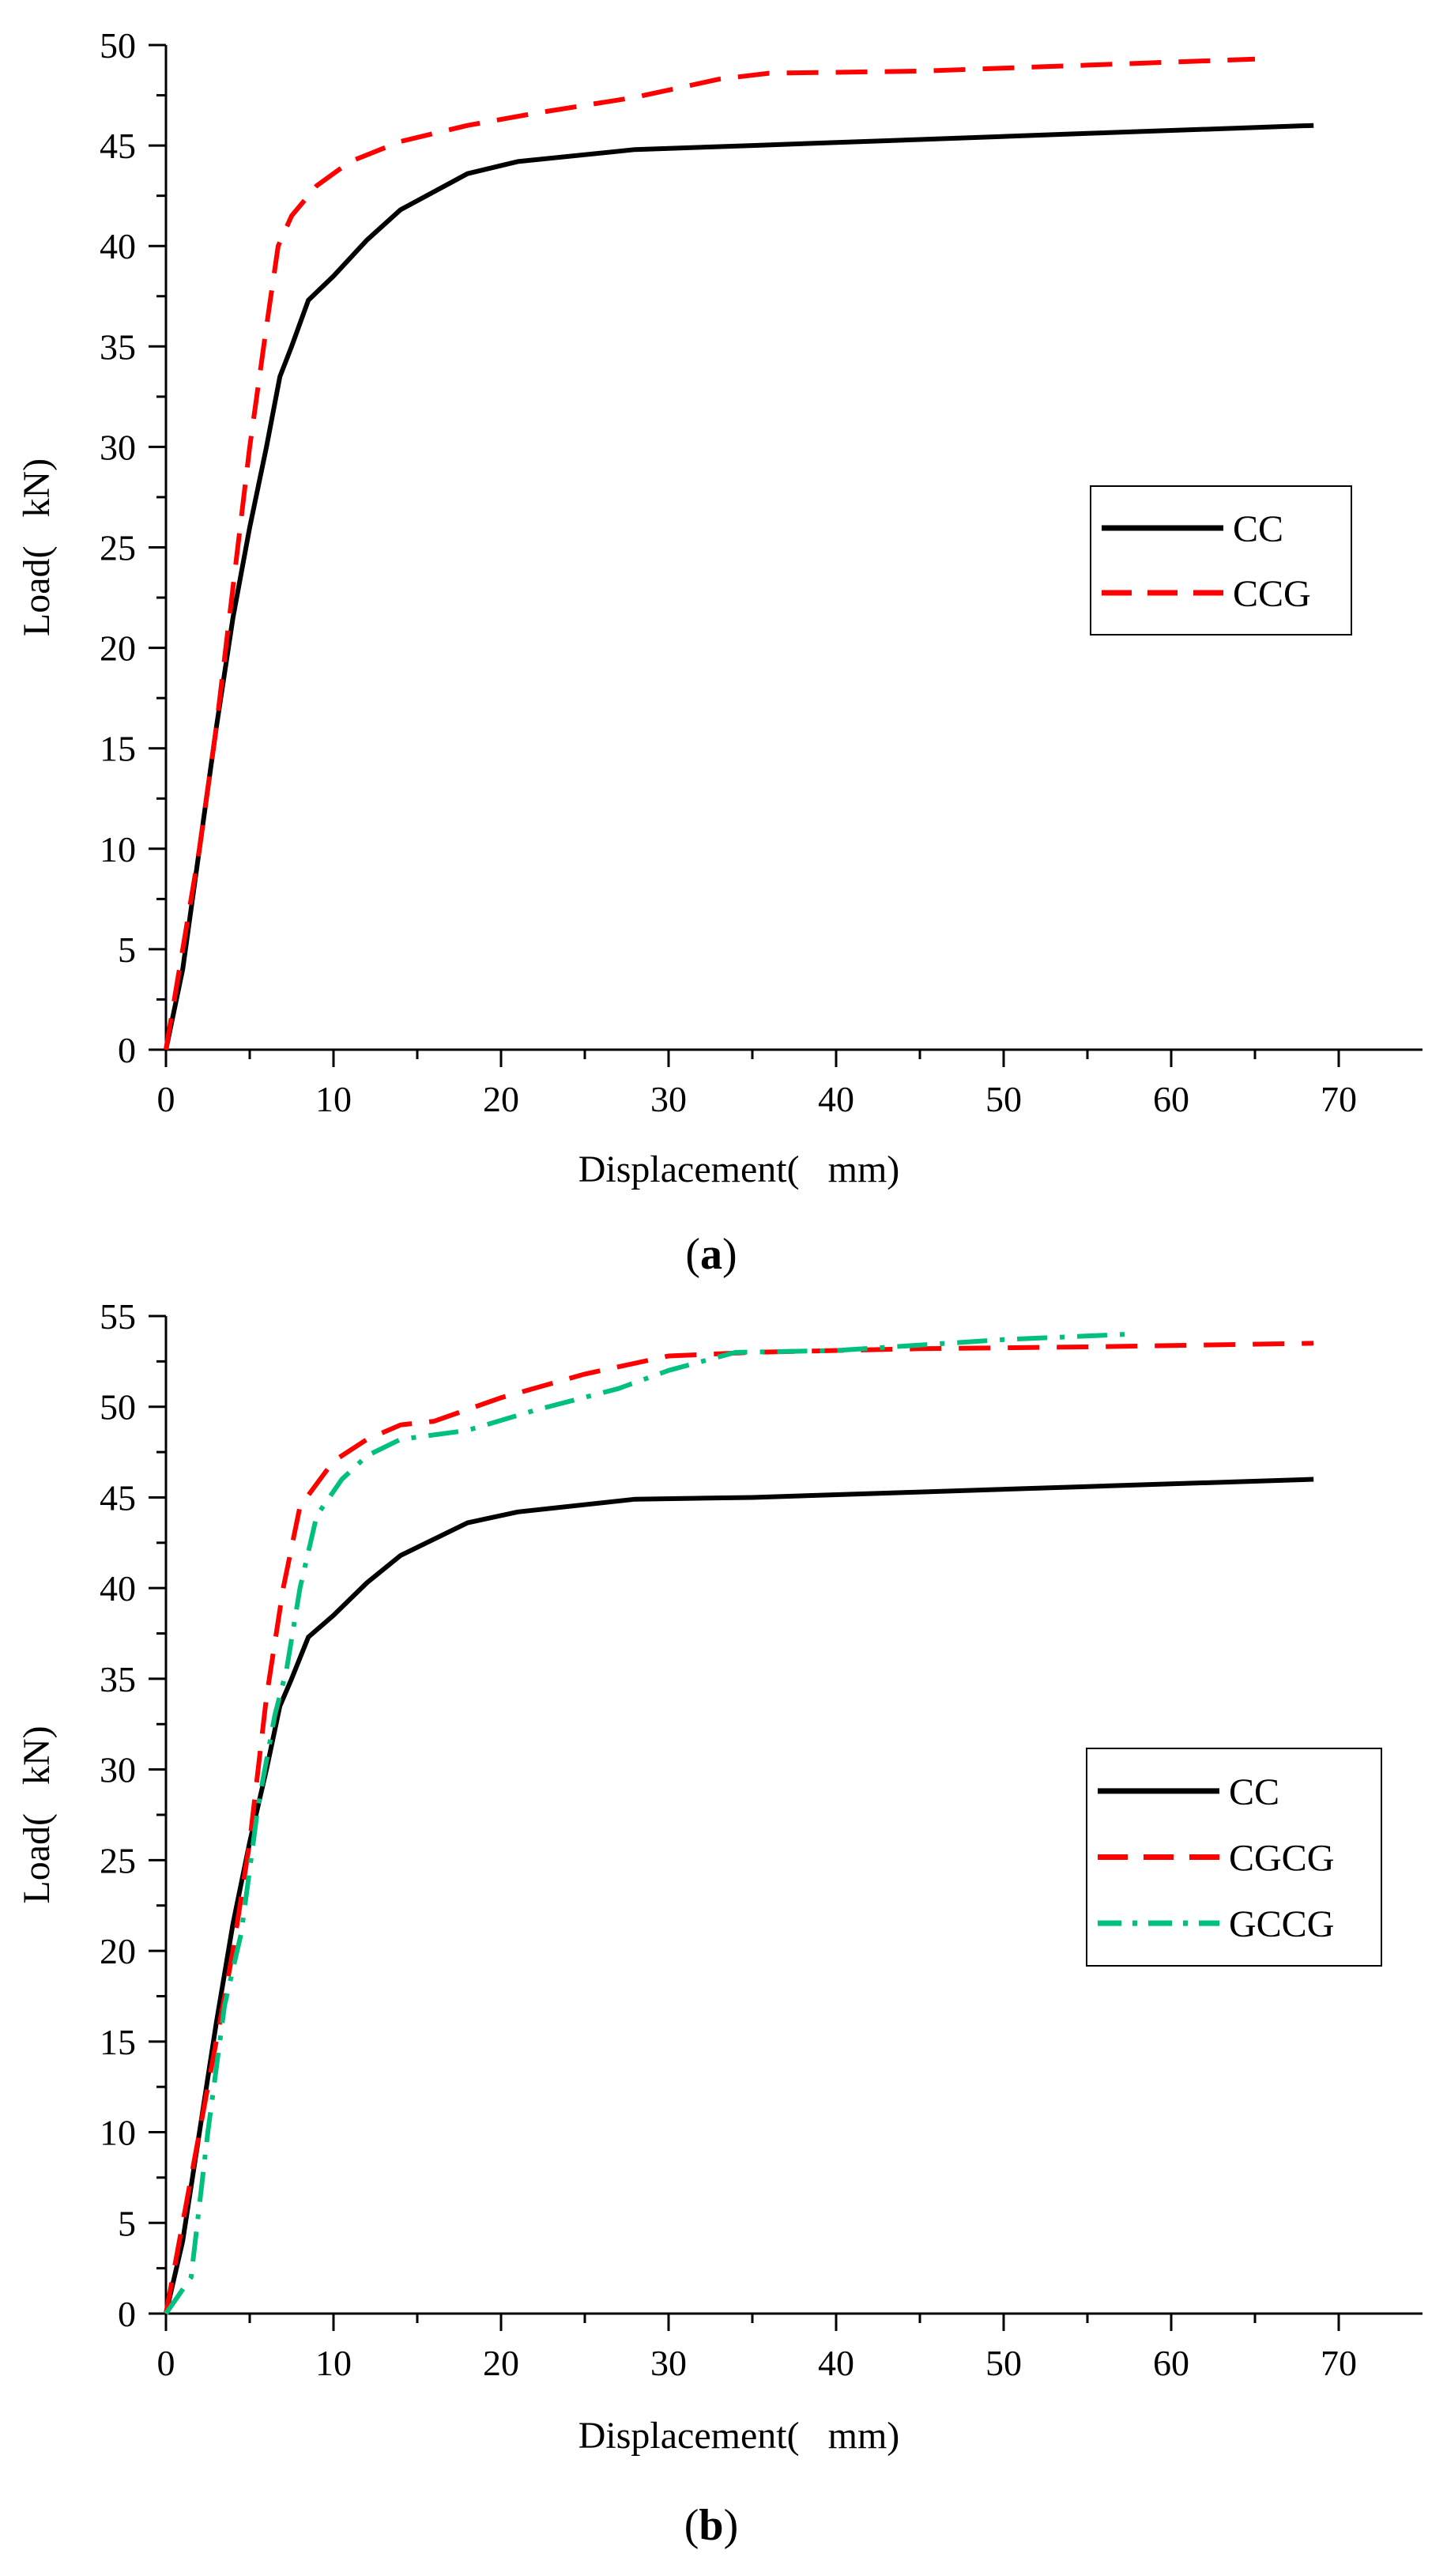 Image resolution: width=1447 pixels, height=2576 pixels. I want to click on panel-label: (b), so click(711, 2525).